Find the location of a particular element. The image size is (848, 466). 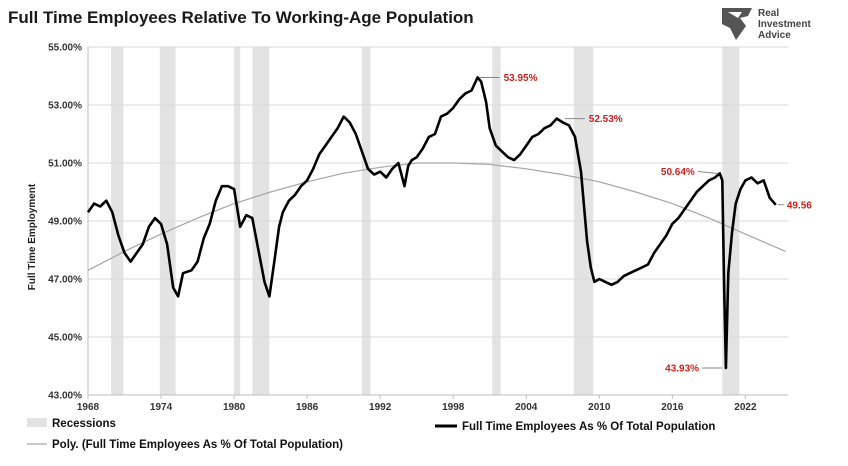

x-tick-label: 2022 is located at coordinates (745, 407).